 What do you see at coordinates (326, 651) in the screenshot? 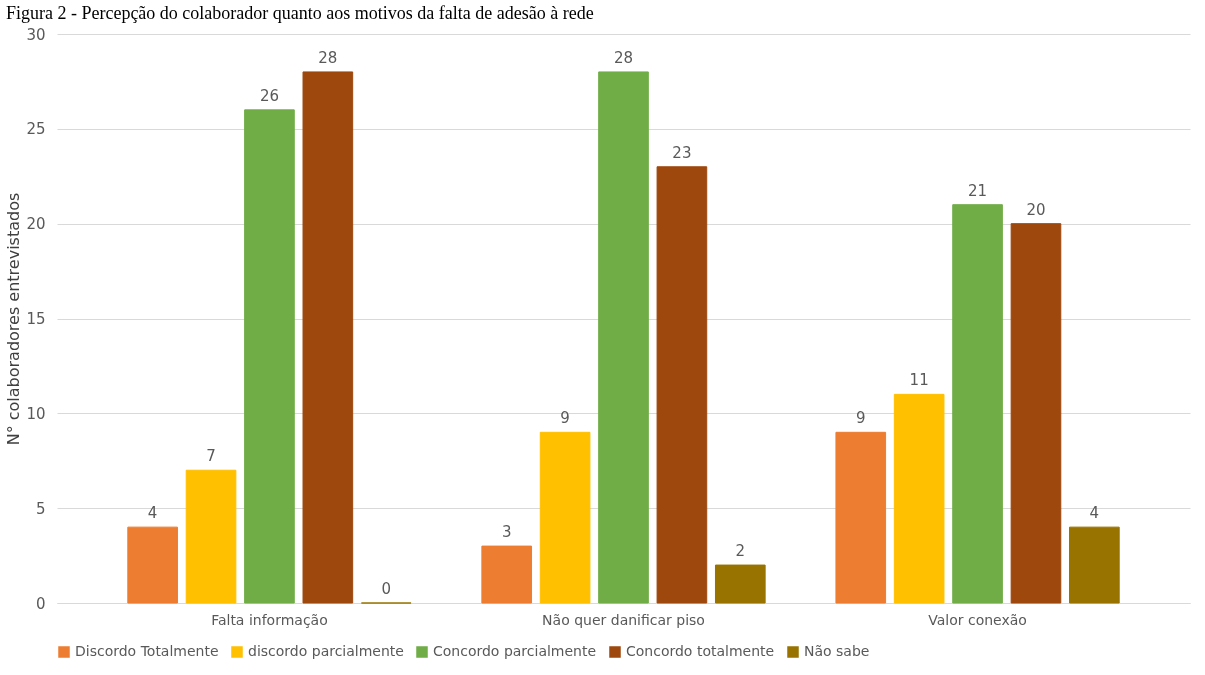
I see `legend-label: discordo parcialmente` at bounding box center [326, 651].